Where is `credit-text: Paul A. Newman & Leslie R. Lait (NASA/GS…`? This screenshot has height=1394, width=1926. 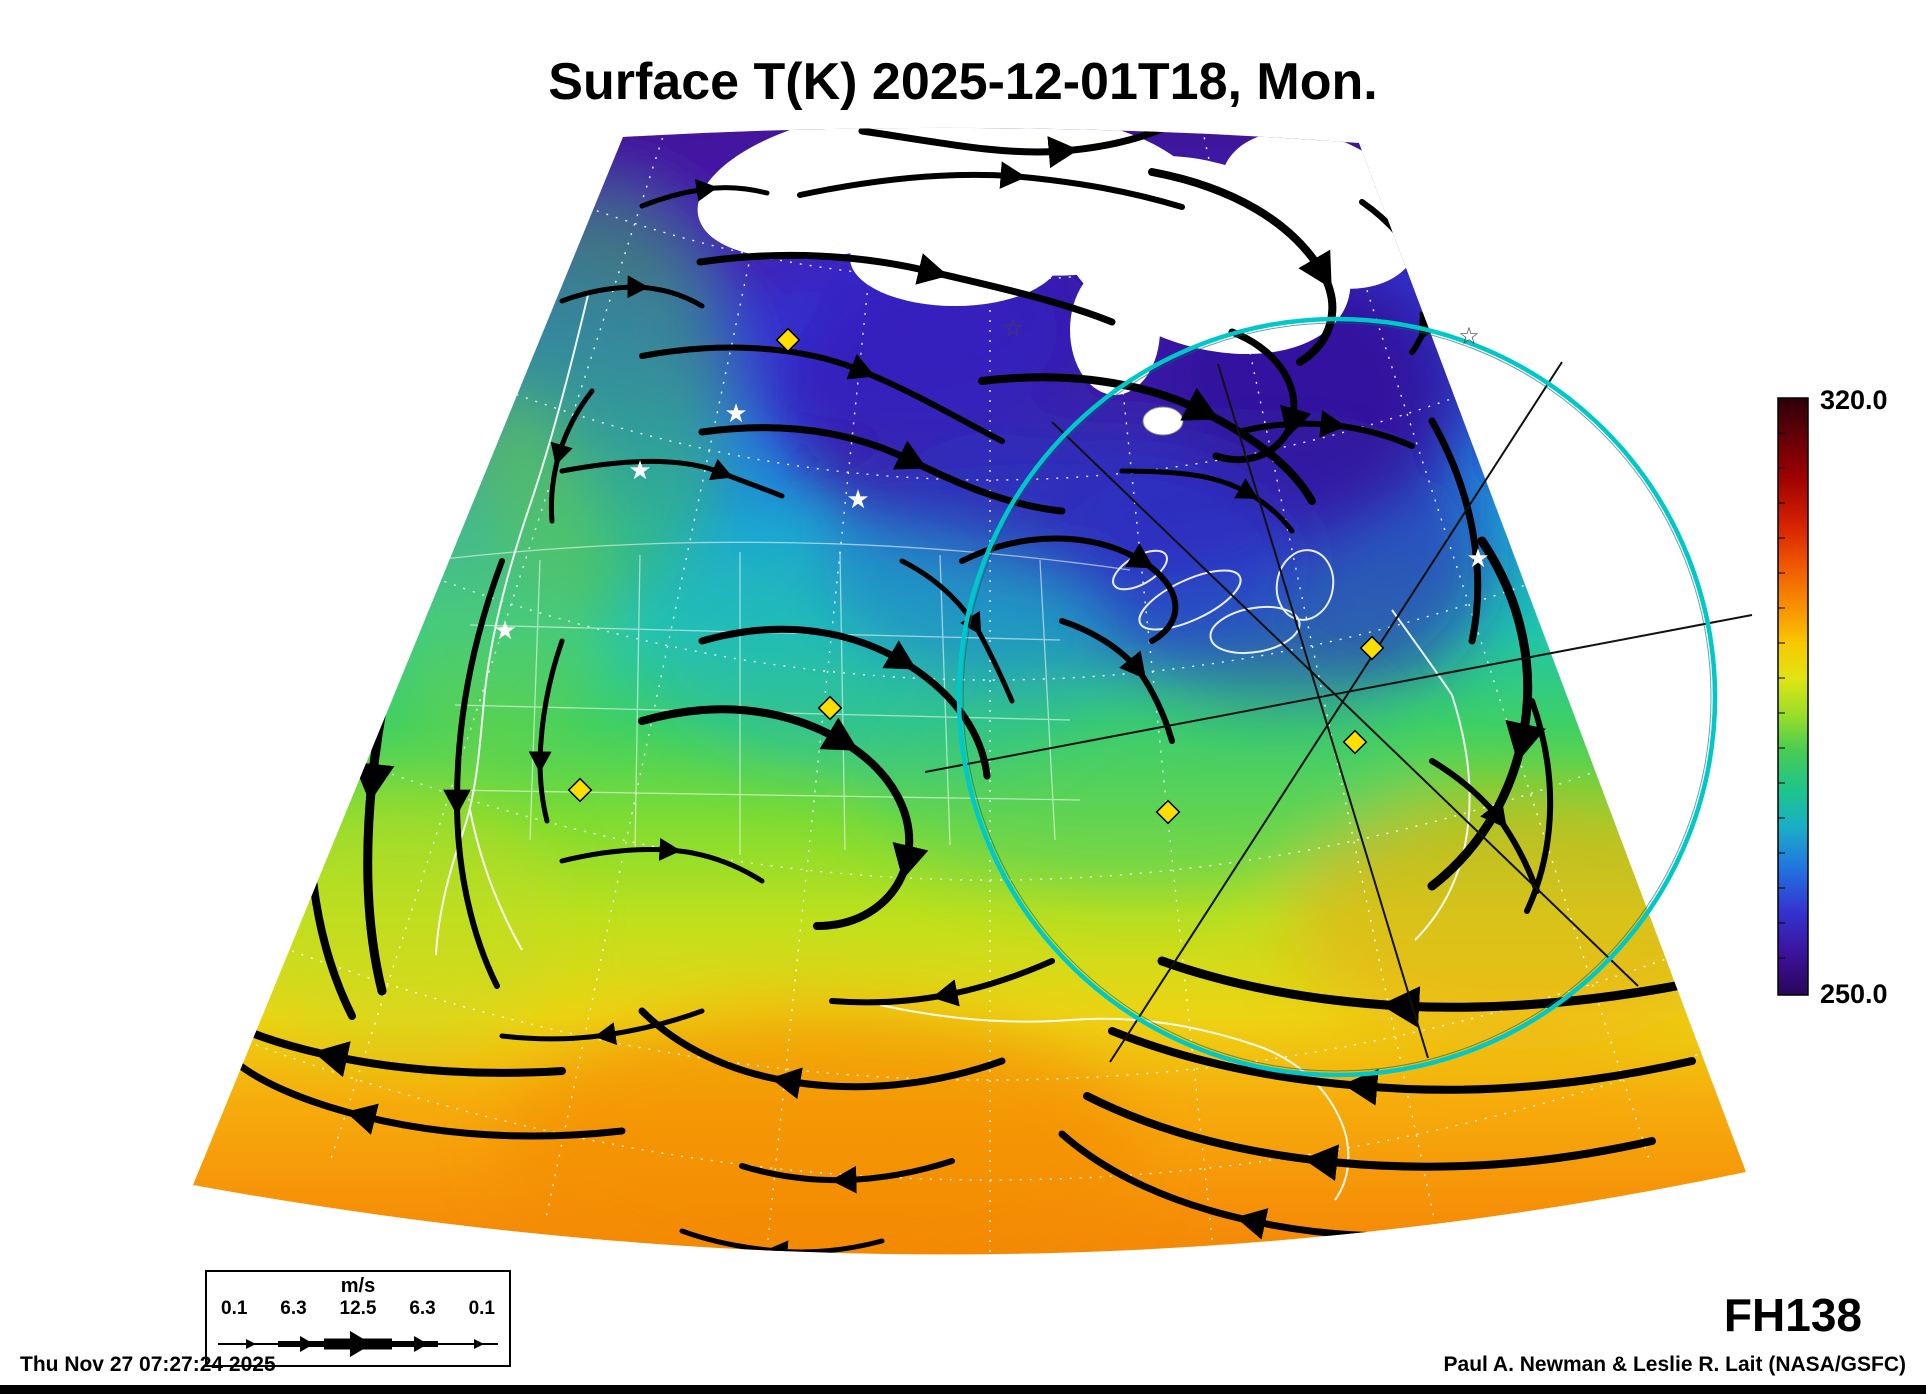
credit-text: Paul A. Newman & Leslie R. Lait (NASA/GS… is located at coordinates (1674, 1364).